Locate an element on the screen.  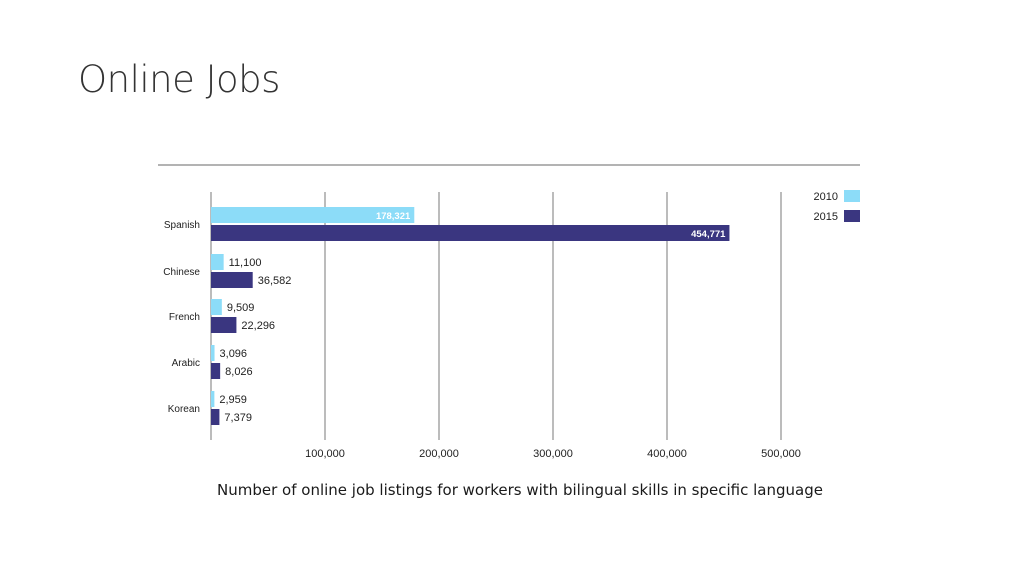
value-label-arabic-2010: 3,096 is located at coordinates (234, 354).